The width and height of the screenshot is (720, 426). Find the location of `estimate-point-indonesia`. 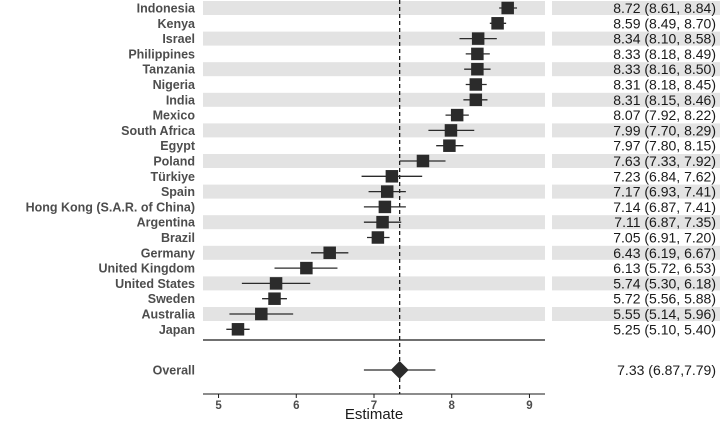

estimate-point-indonesia is located at coordinates (507, 8).